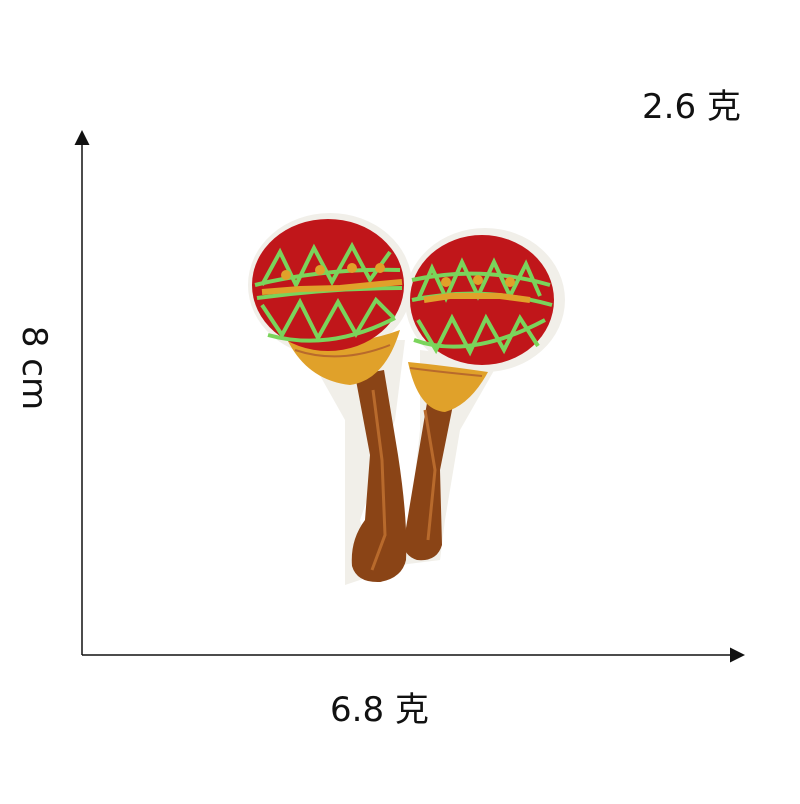  Describe the element at coordinates (478, 398) in the screenshot. I see `maraca-right` at that location.